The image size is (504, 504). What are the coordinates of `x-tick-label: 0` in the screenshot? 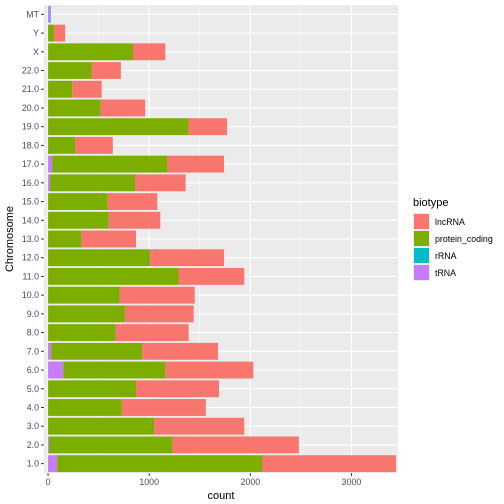 It's located at (48, 482).